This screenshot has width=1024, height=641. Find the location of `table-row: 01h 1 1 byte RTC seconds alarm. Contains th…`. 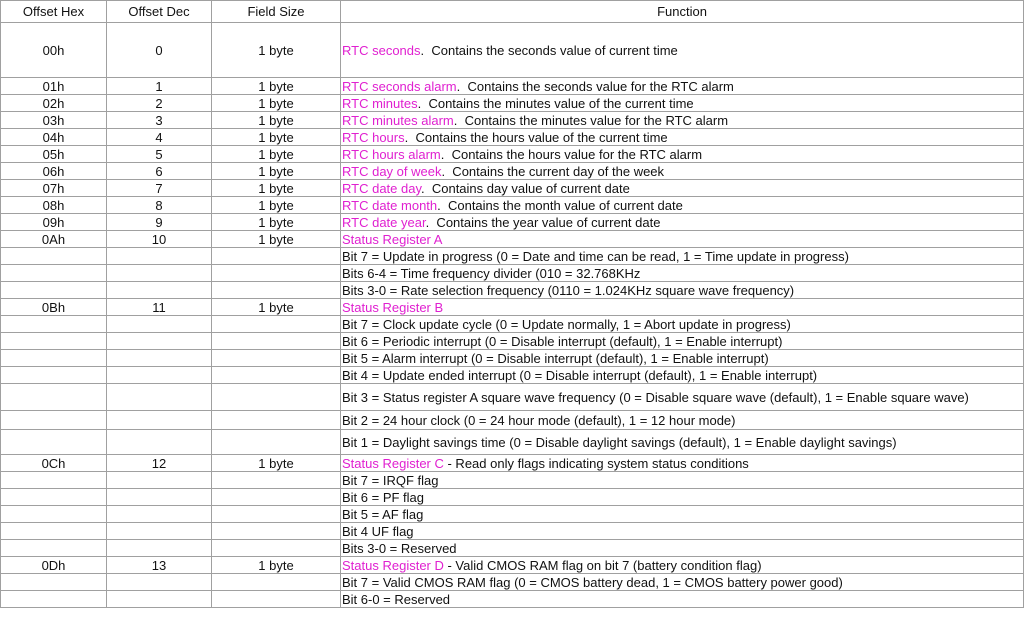

table-row: 01h 1 1 byte RTC seconds alarm. Contains th… is located at coordinates (512, 86).